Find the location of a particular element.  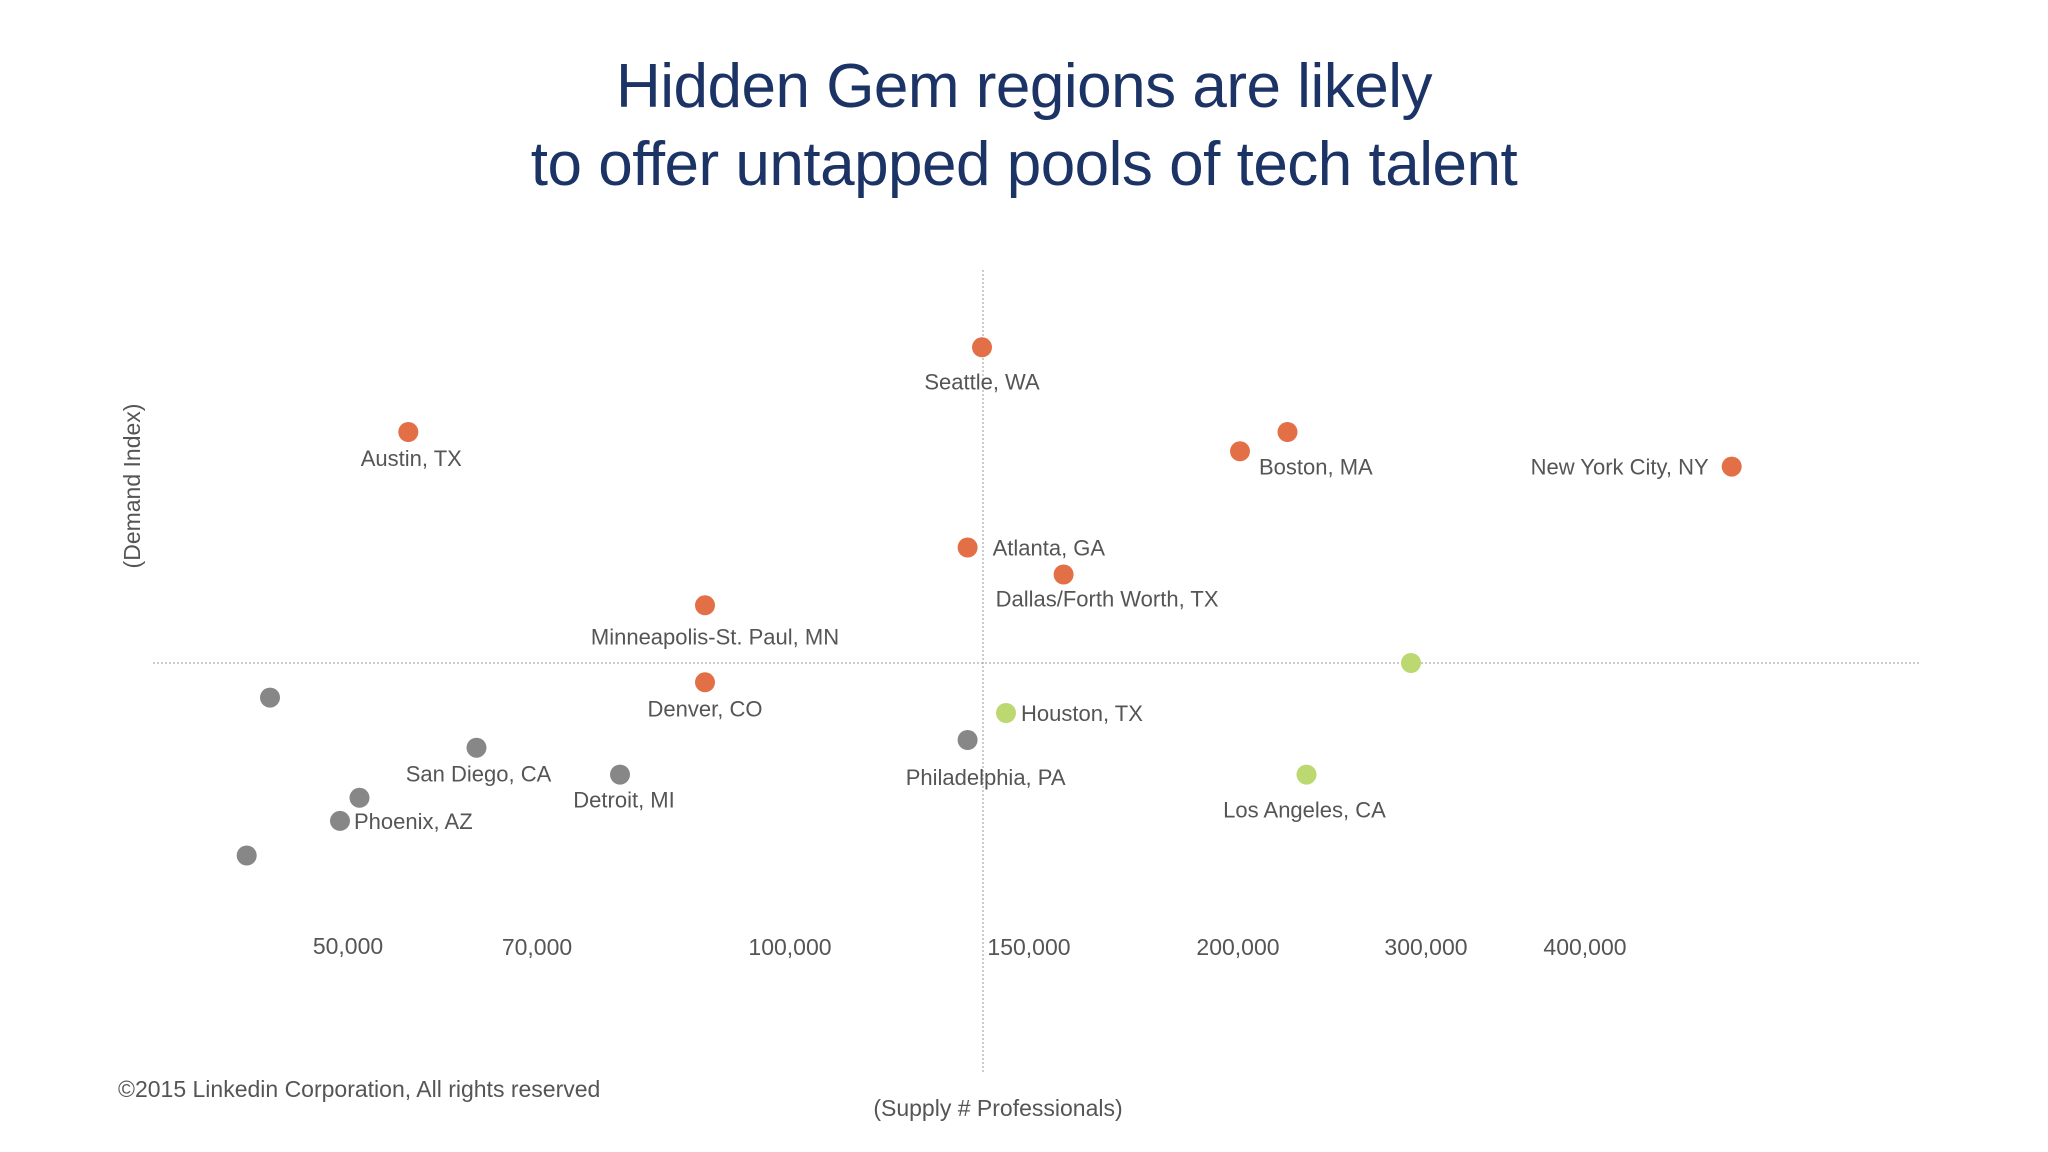

chart-title-line-2: to offer untapped pools of tech talent is located at coordinates (1024, 164).